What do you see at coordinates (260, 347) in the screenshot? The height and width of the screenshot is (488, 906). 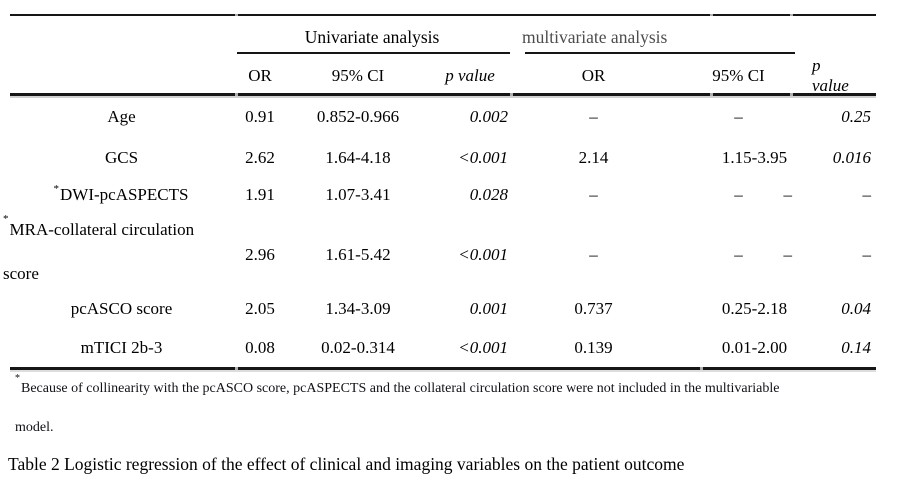 I see `or-univariate-value: 0.08` at bounding box center [260, 347].